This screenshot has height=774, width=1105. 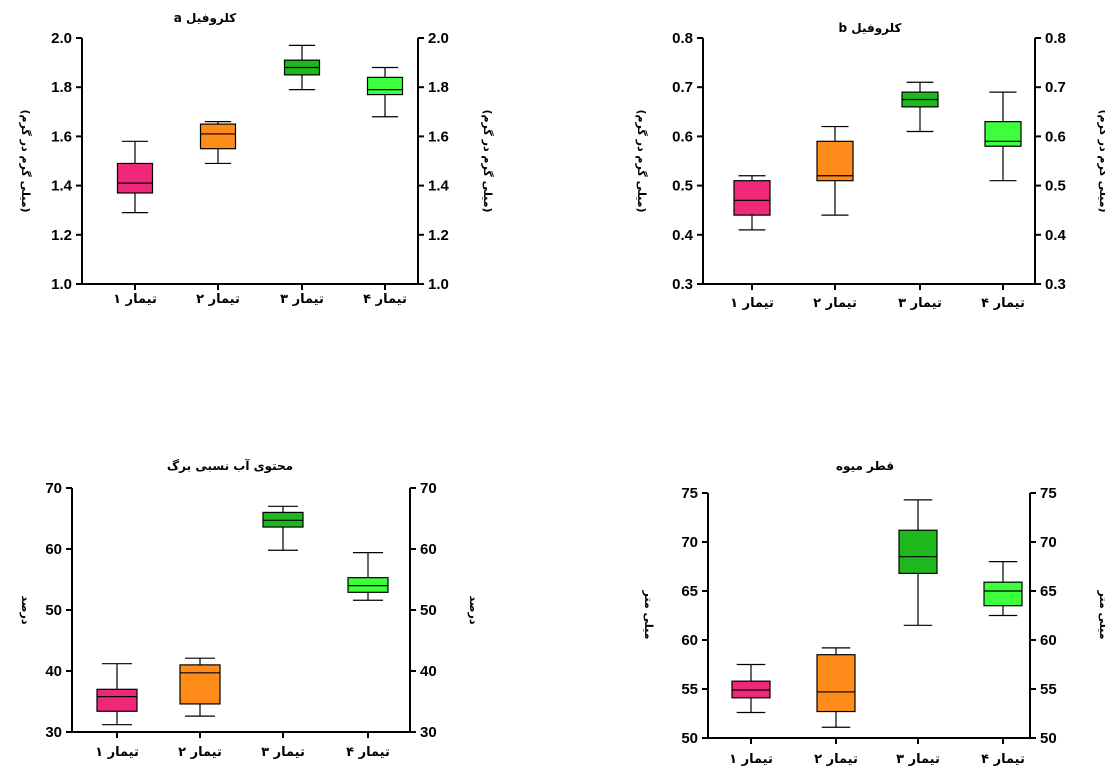 I want to click on chart-title: قطر میوه, so click(x=865, y=466).